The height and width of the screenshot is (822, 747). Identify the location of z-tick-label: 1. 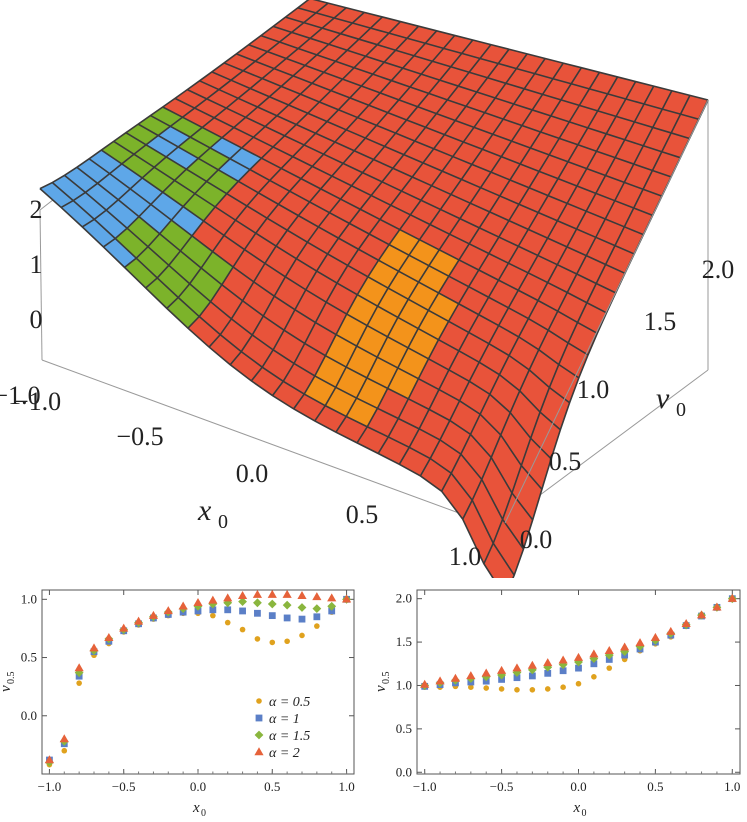
(36, 264).